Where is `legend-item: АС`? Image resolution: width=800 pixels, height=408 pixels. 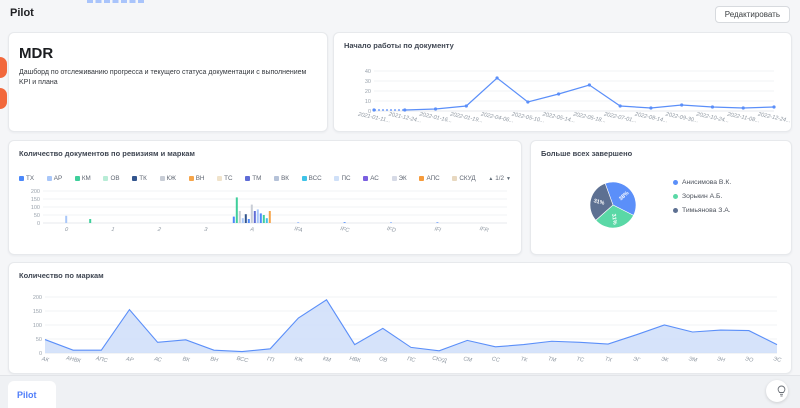
legend-item: АС is located at coordinates (371, 178).